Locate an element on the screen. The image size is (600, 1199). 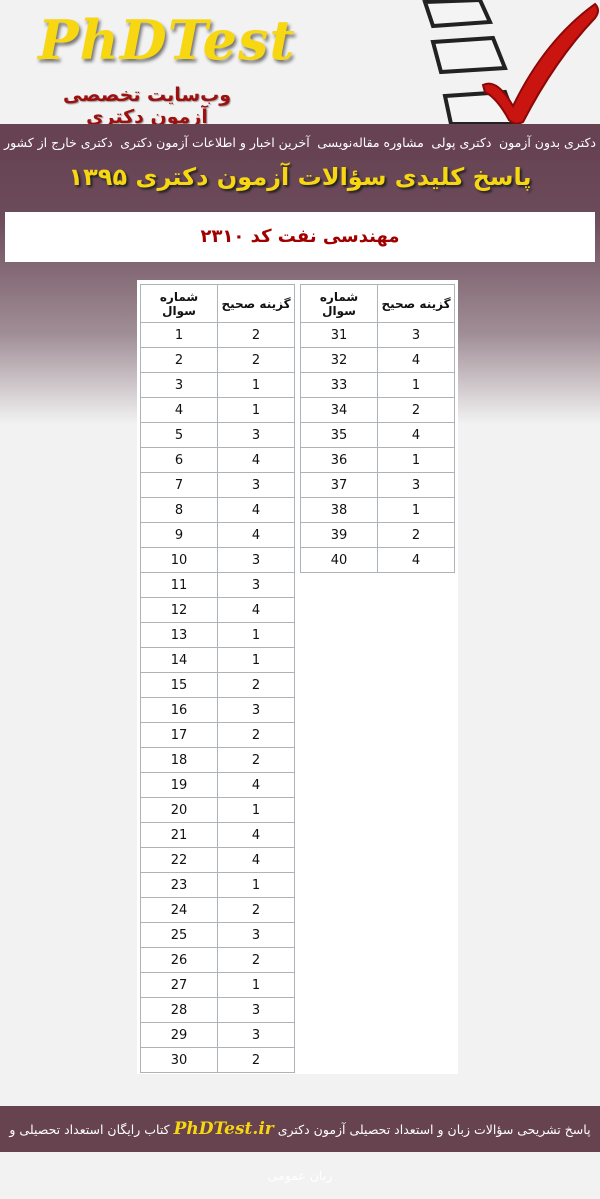
menu-item-paid-phd: دکتری پولی is located at coordinates (461, 142).